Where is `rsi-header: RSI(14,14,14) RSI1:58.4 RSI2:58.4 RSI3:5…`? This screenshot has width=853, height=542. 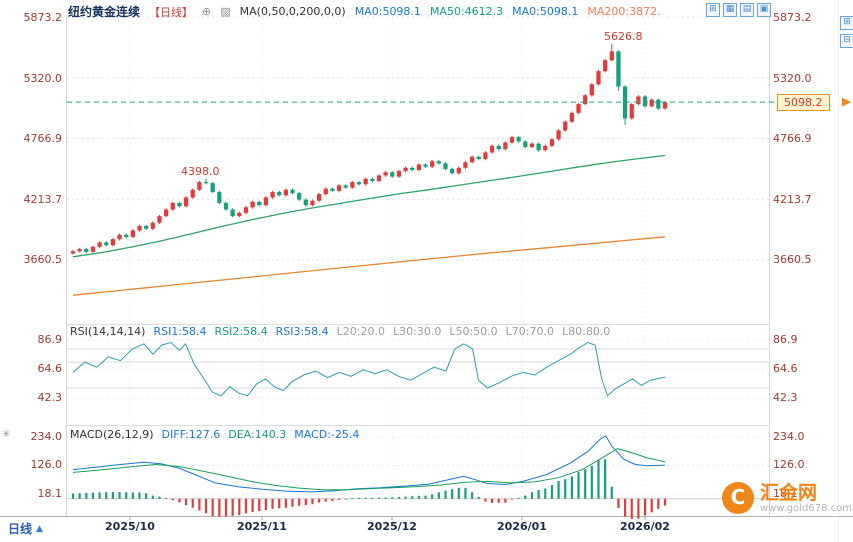 rsi-header: RSI(14,14,14) RSI1:58.4 RSI2:58.4 RSI3:5… is located at coordinates (340, 331).